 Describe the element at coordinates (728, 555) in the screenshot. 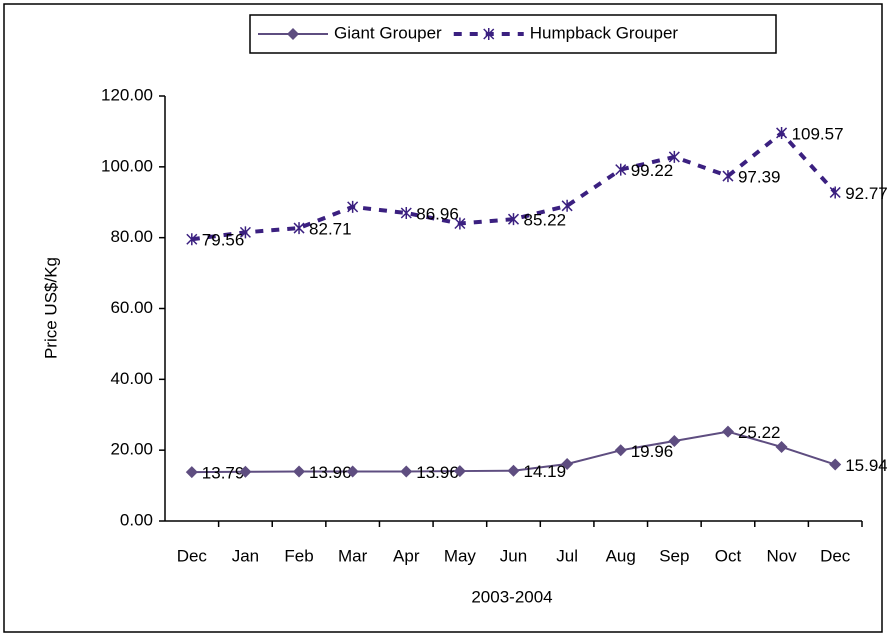

I see `x-tick-label: Oct` at that location.